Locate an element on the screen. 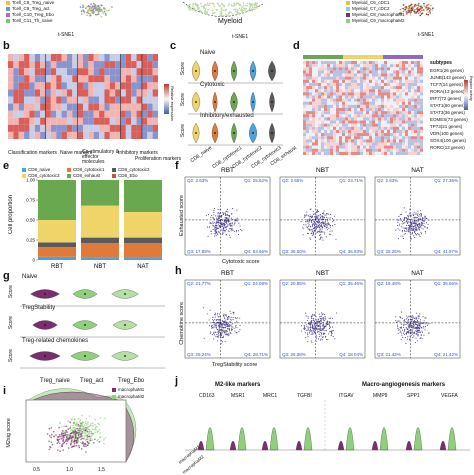  quadrant-label: Q4: 28.71% is located at coordinates (256, 354).